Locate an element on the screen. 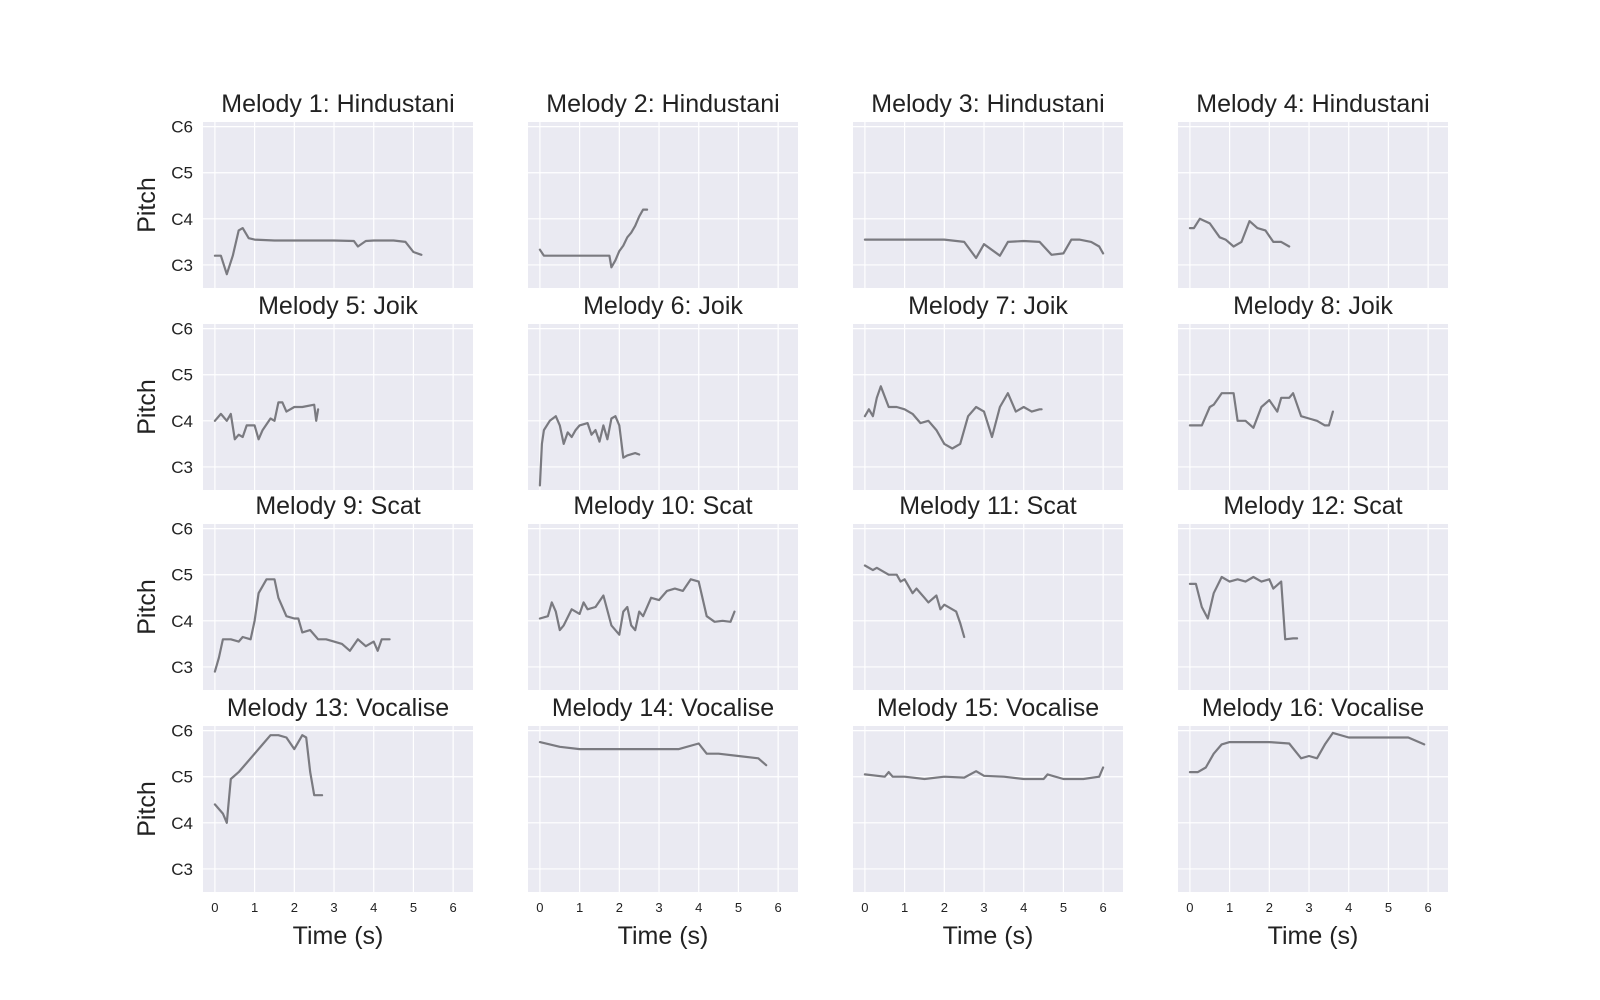  panel-title: Melody 14: Vocalise is located at coordinates (663, 708).